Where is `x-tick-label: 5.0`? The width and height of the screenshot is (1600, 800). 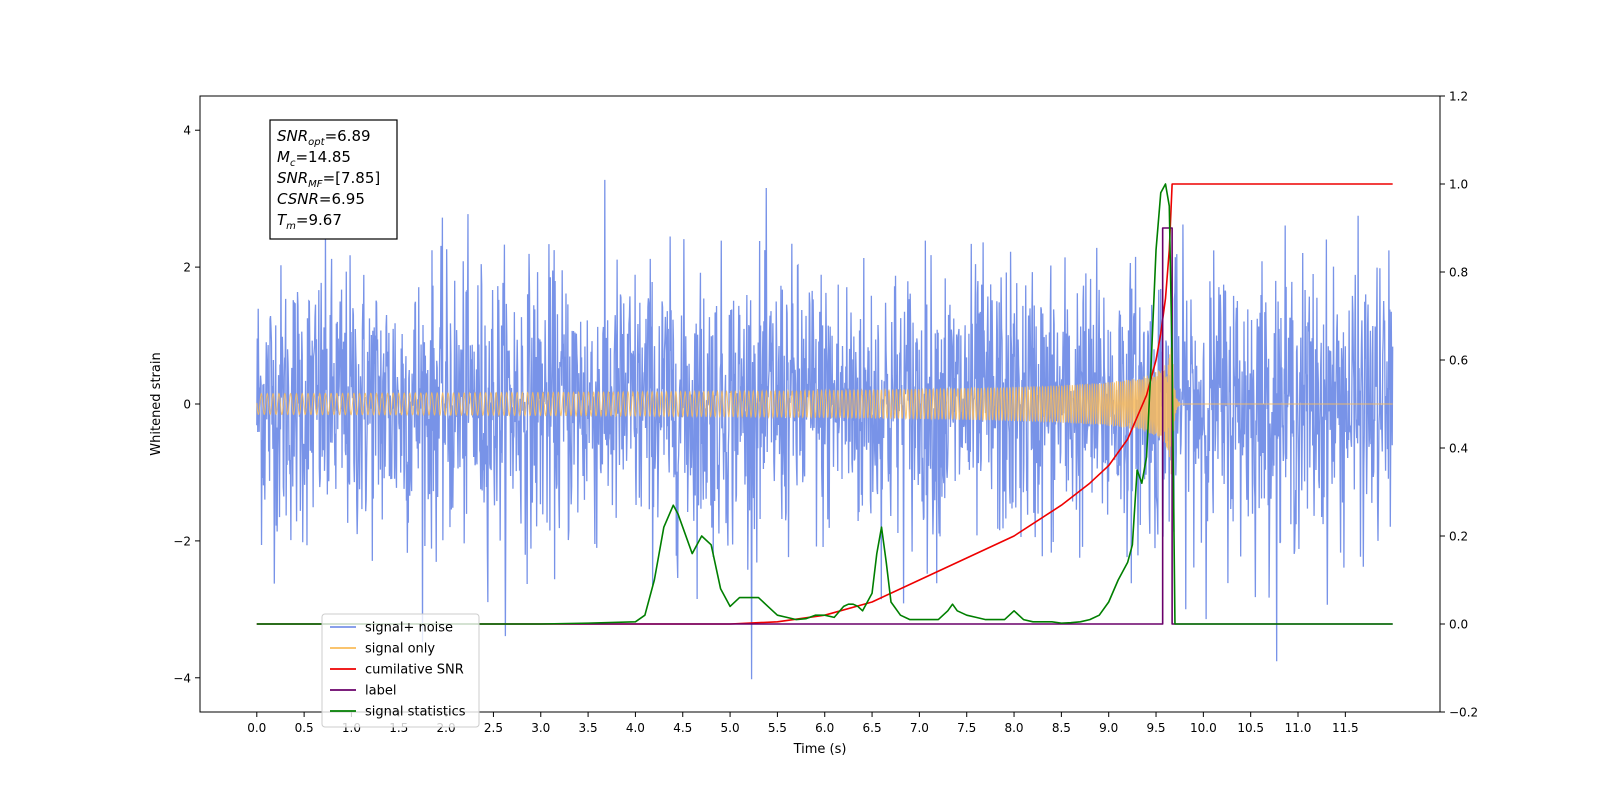 x-tick-label: 5.0 is located at coordinates (730, 728).